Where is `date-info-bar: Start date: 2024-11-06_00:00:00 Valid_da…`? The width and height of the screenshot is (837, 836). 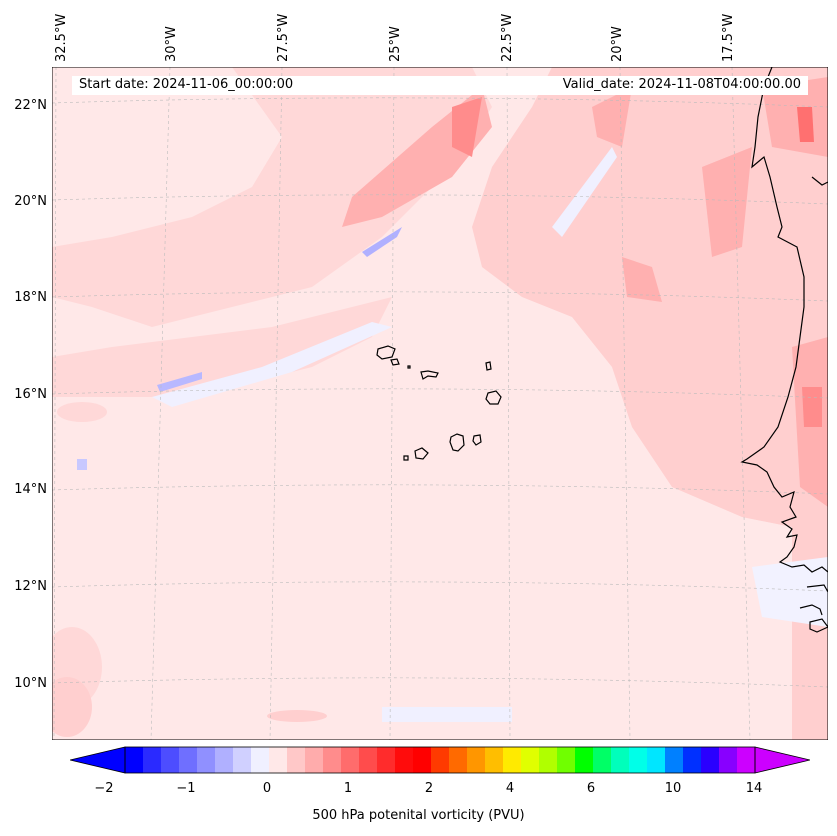 date-info-bar: Start date: 2024-11-06_00:00:00 Valid_da… is located at coordinates (440, 85).